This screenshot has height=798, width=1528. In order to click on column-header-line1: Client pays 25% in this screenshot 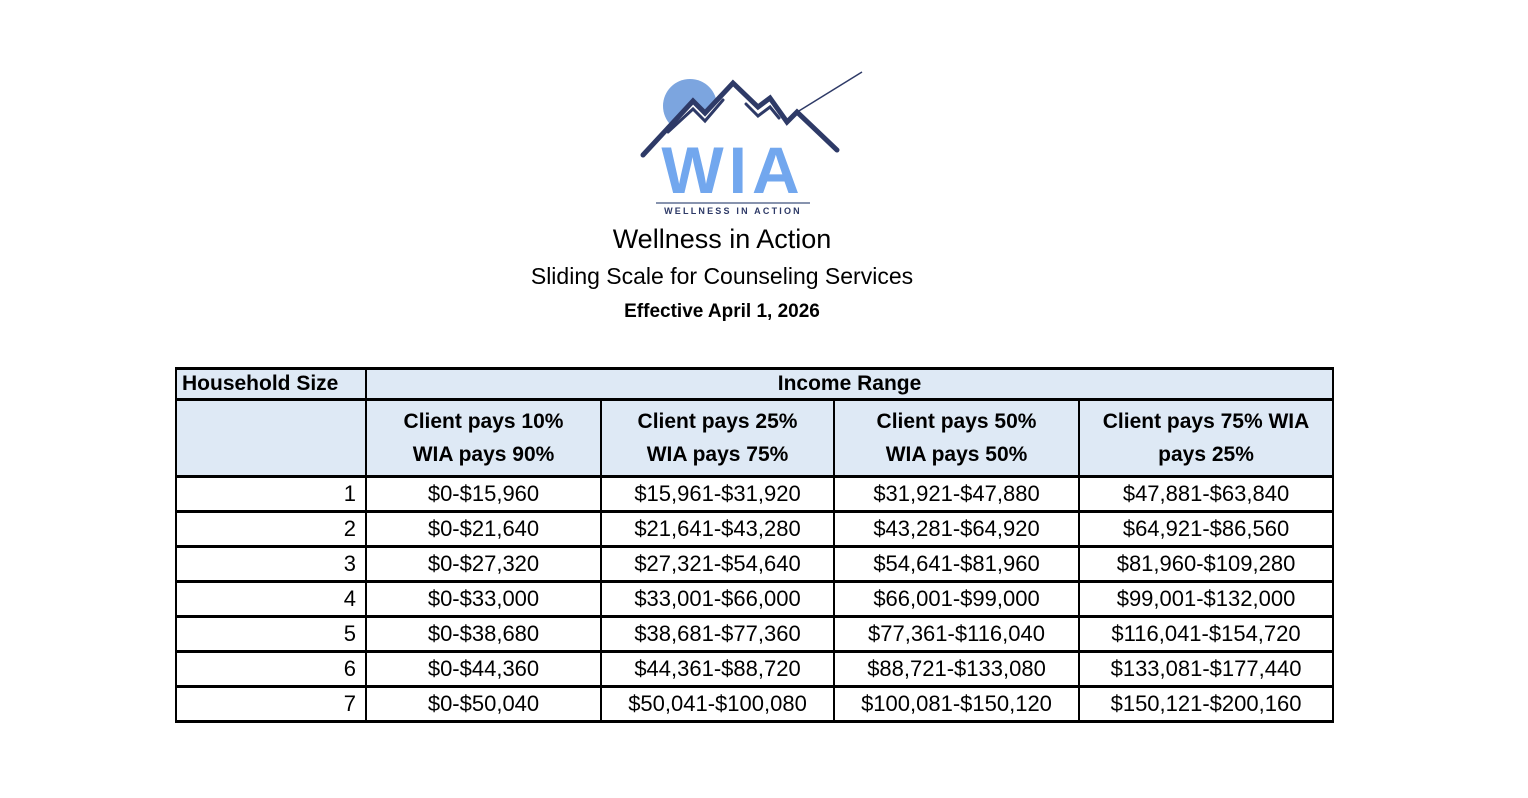, I will do `click(717, 421)`.